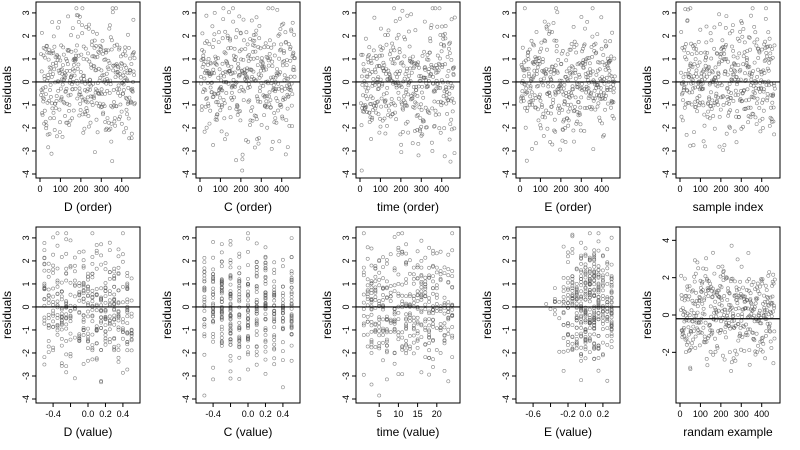  What do you see at coordinates (346, 151) in the screenshot?
I see `y-tick-label: -3` at bounding box center [346, 151].